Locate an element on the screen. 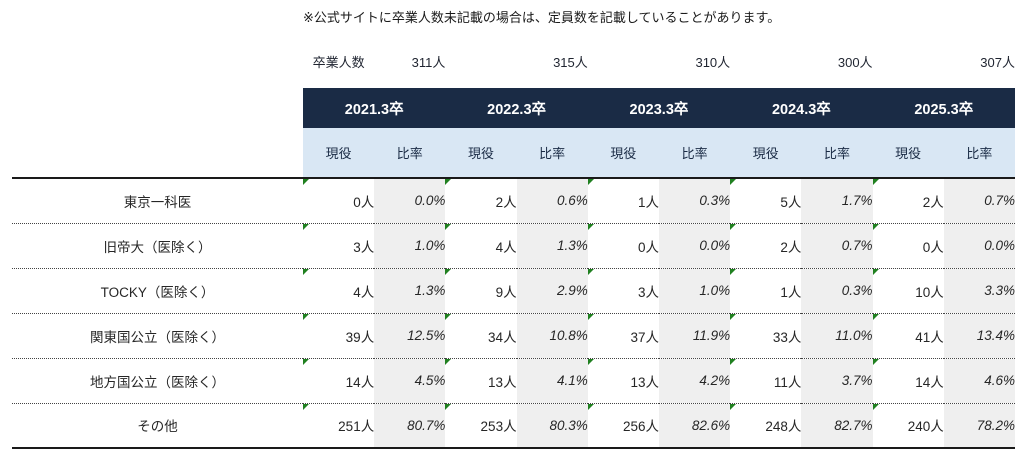 The image size is (1025, 464). subheader-row: 現役 比率 現役 比率 現役 比率 現役 比率 現役 比率 is located at coordinates (513, 153).